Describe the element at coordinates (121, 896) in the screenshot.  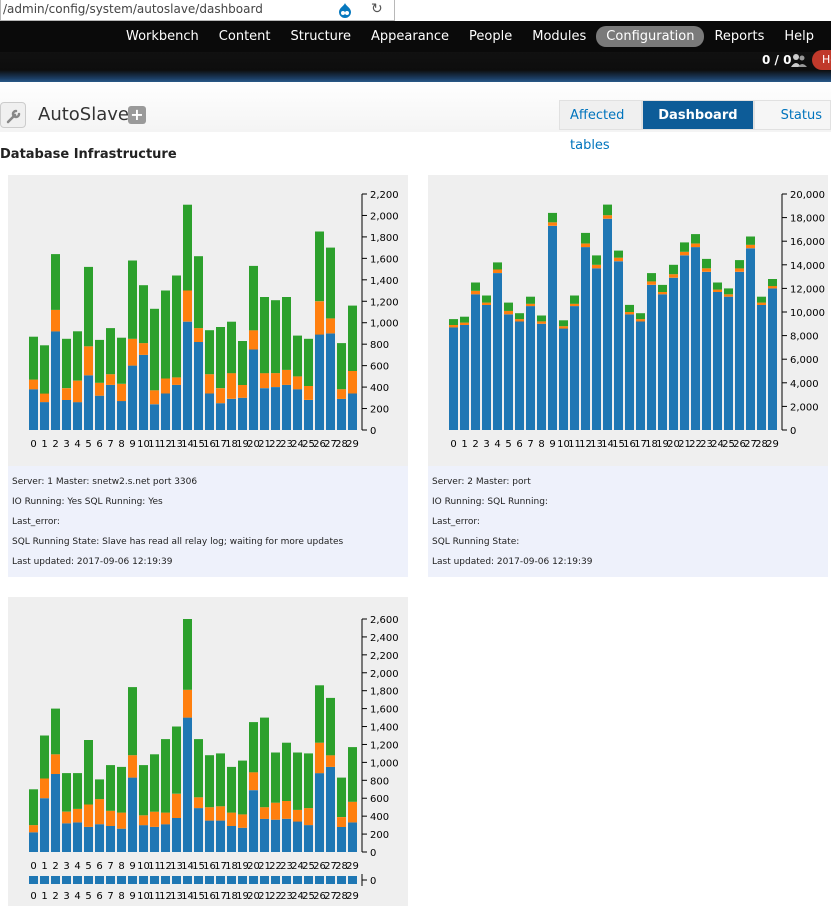
I see `x-tick-label: 8` at that location.